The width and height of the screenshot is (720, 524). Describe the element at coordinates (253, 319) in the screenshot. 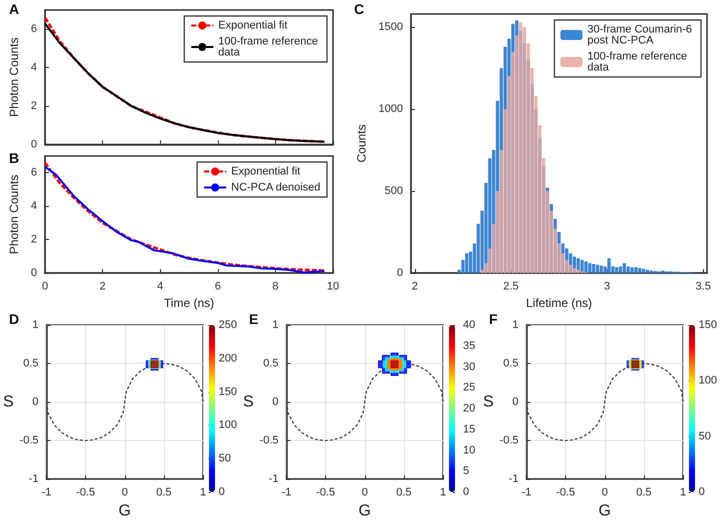

I see `chart-title: E` at that location.